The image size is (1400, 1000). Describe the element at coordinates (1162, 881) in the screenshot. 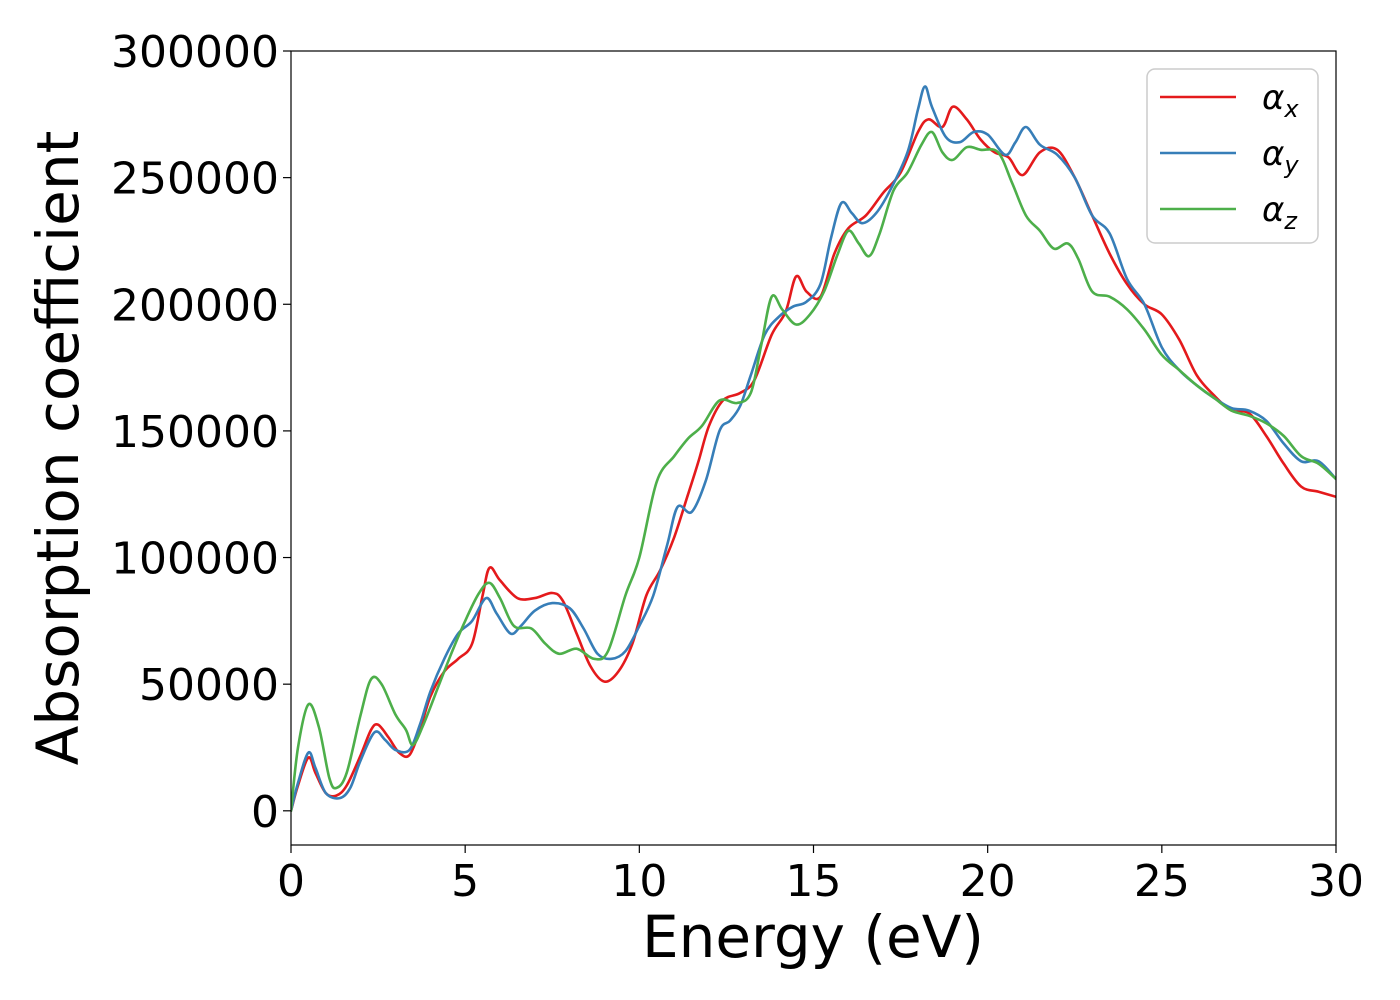

I see `x-tick-label: 25` at that location.